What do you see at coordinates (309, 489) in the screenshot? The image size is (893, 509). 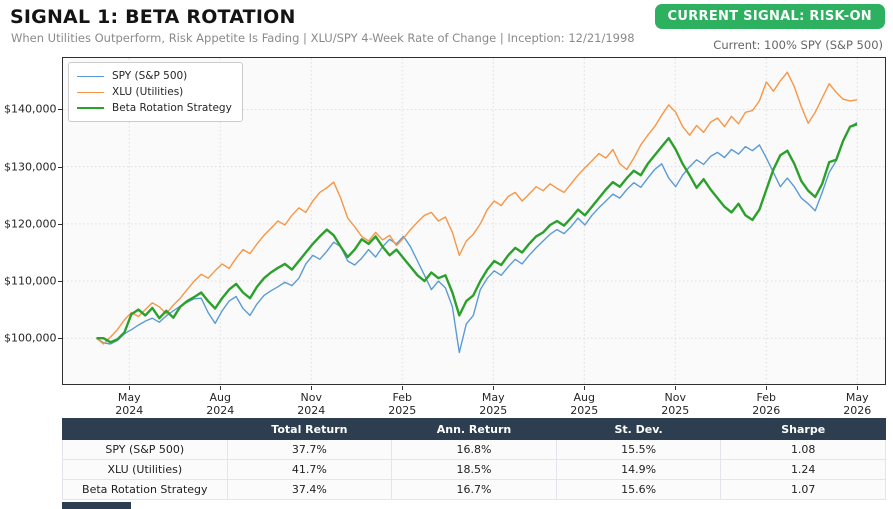 I see `stat-value: 37.4%` at bounding box center [309, 489].